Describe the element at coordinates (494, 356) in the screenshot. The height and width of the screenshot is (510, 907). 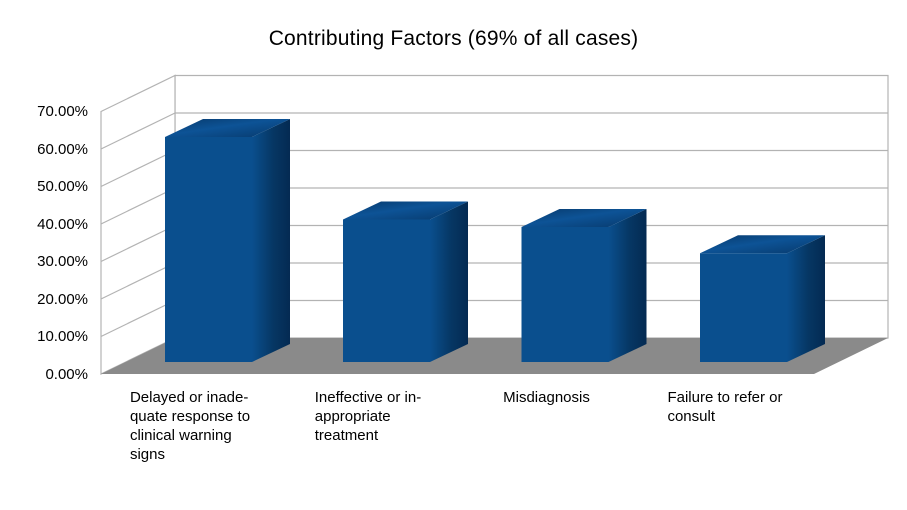
I see `chart-floor` at that location.